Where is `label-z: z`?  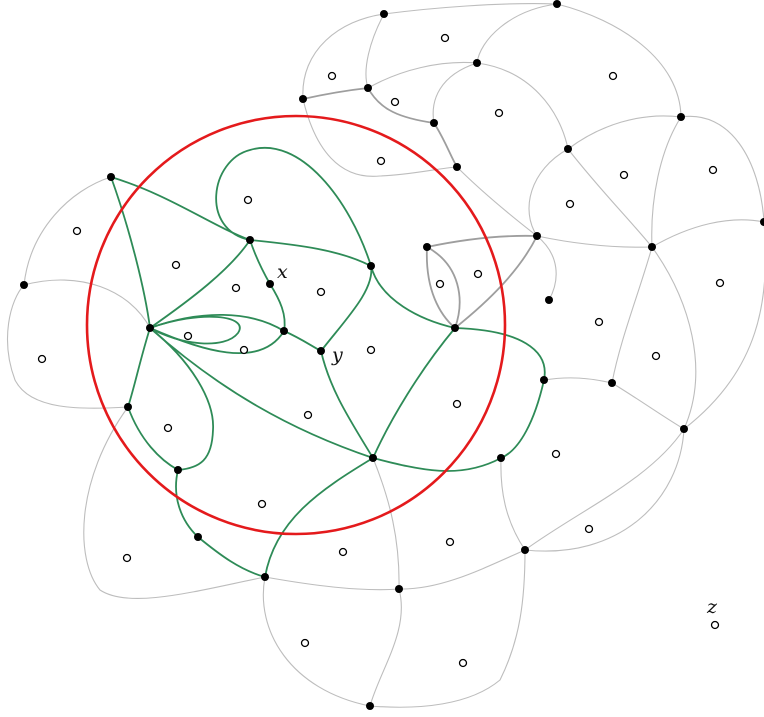 label-z: z is located at coordinates (712, 607).